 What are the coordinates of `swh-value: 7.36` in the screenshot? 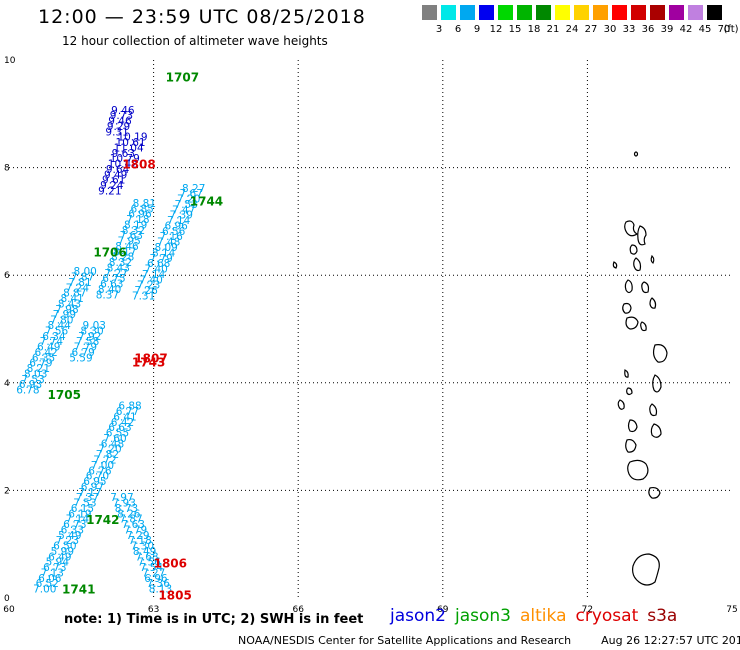 It's located at (159, 584).